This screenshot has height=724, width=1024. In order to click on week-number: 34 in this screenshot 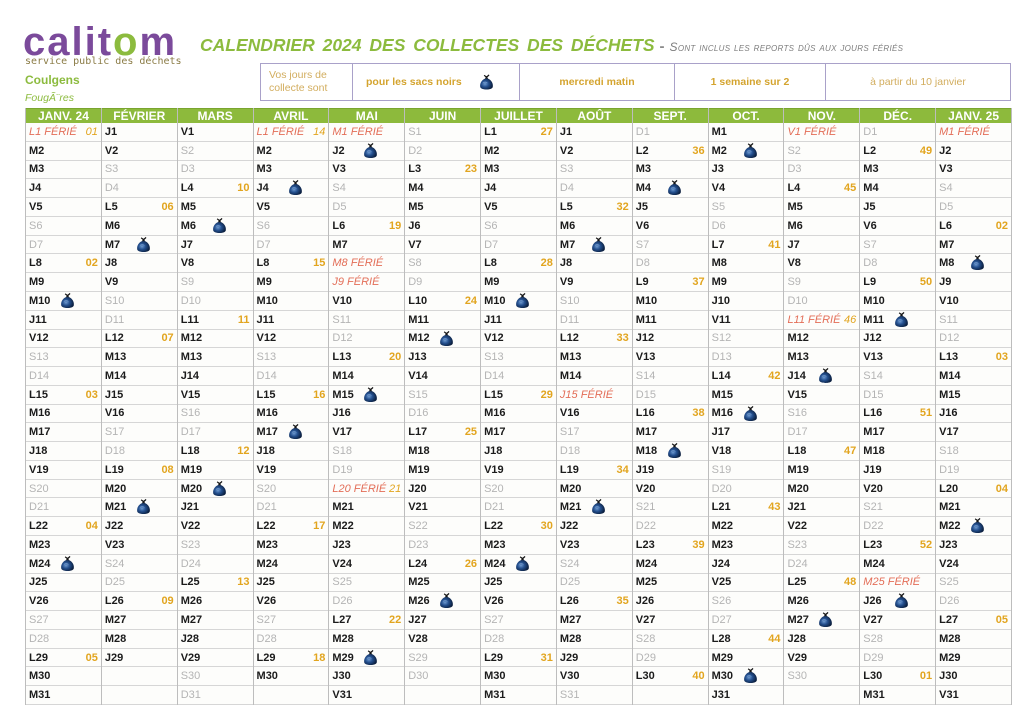, I will do `click(622, 469)`.